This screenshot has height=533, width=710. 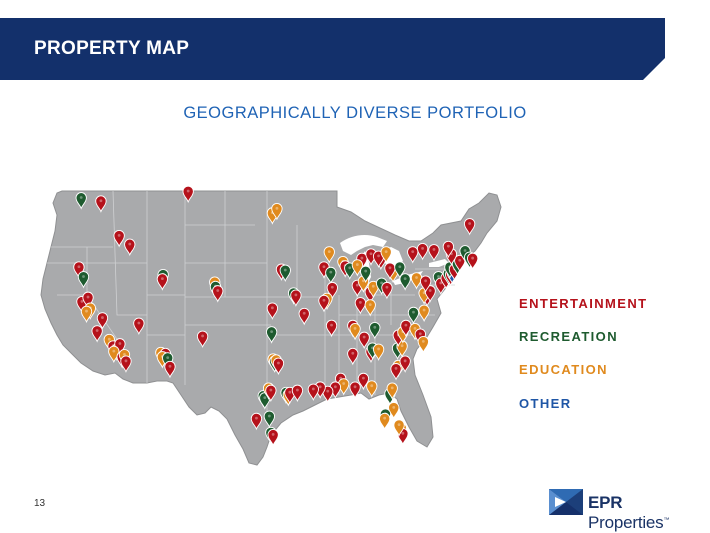 What do you see at coordinates (40, 503) in the screenshot?
I see `page-number: 13` at bounding box center [40, 503].